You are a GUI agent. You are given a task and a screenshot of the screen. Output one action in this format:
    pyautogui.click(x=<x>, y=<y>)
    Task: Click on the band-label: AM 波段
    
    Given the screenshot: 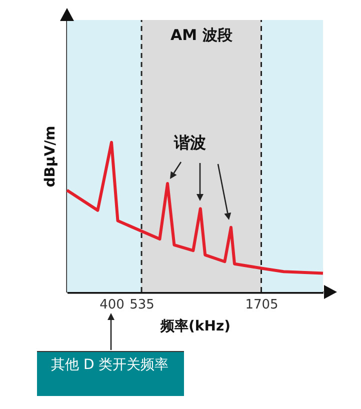 What is the action you would take?
    pyautogui.click(x=202, y=35)
    